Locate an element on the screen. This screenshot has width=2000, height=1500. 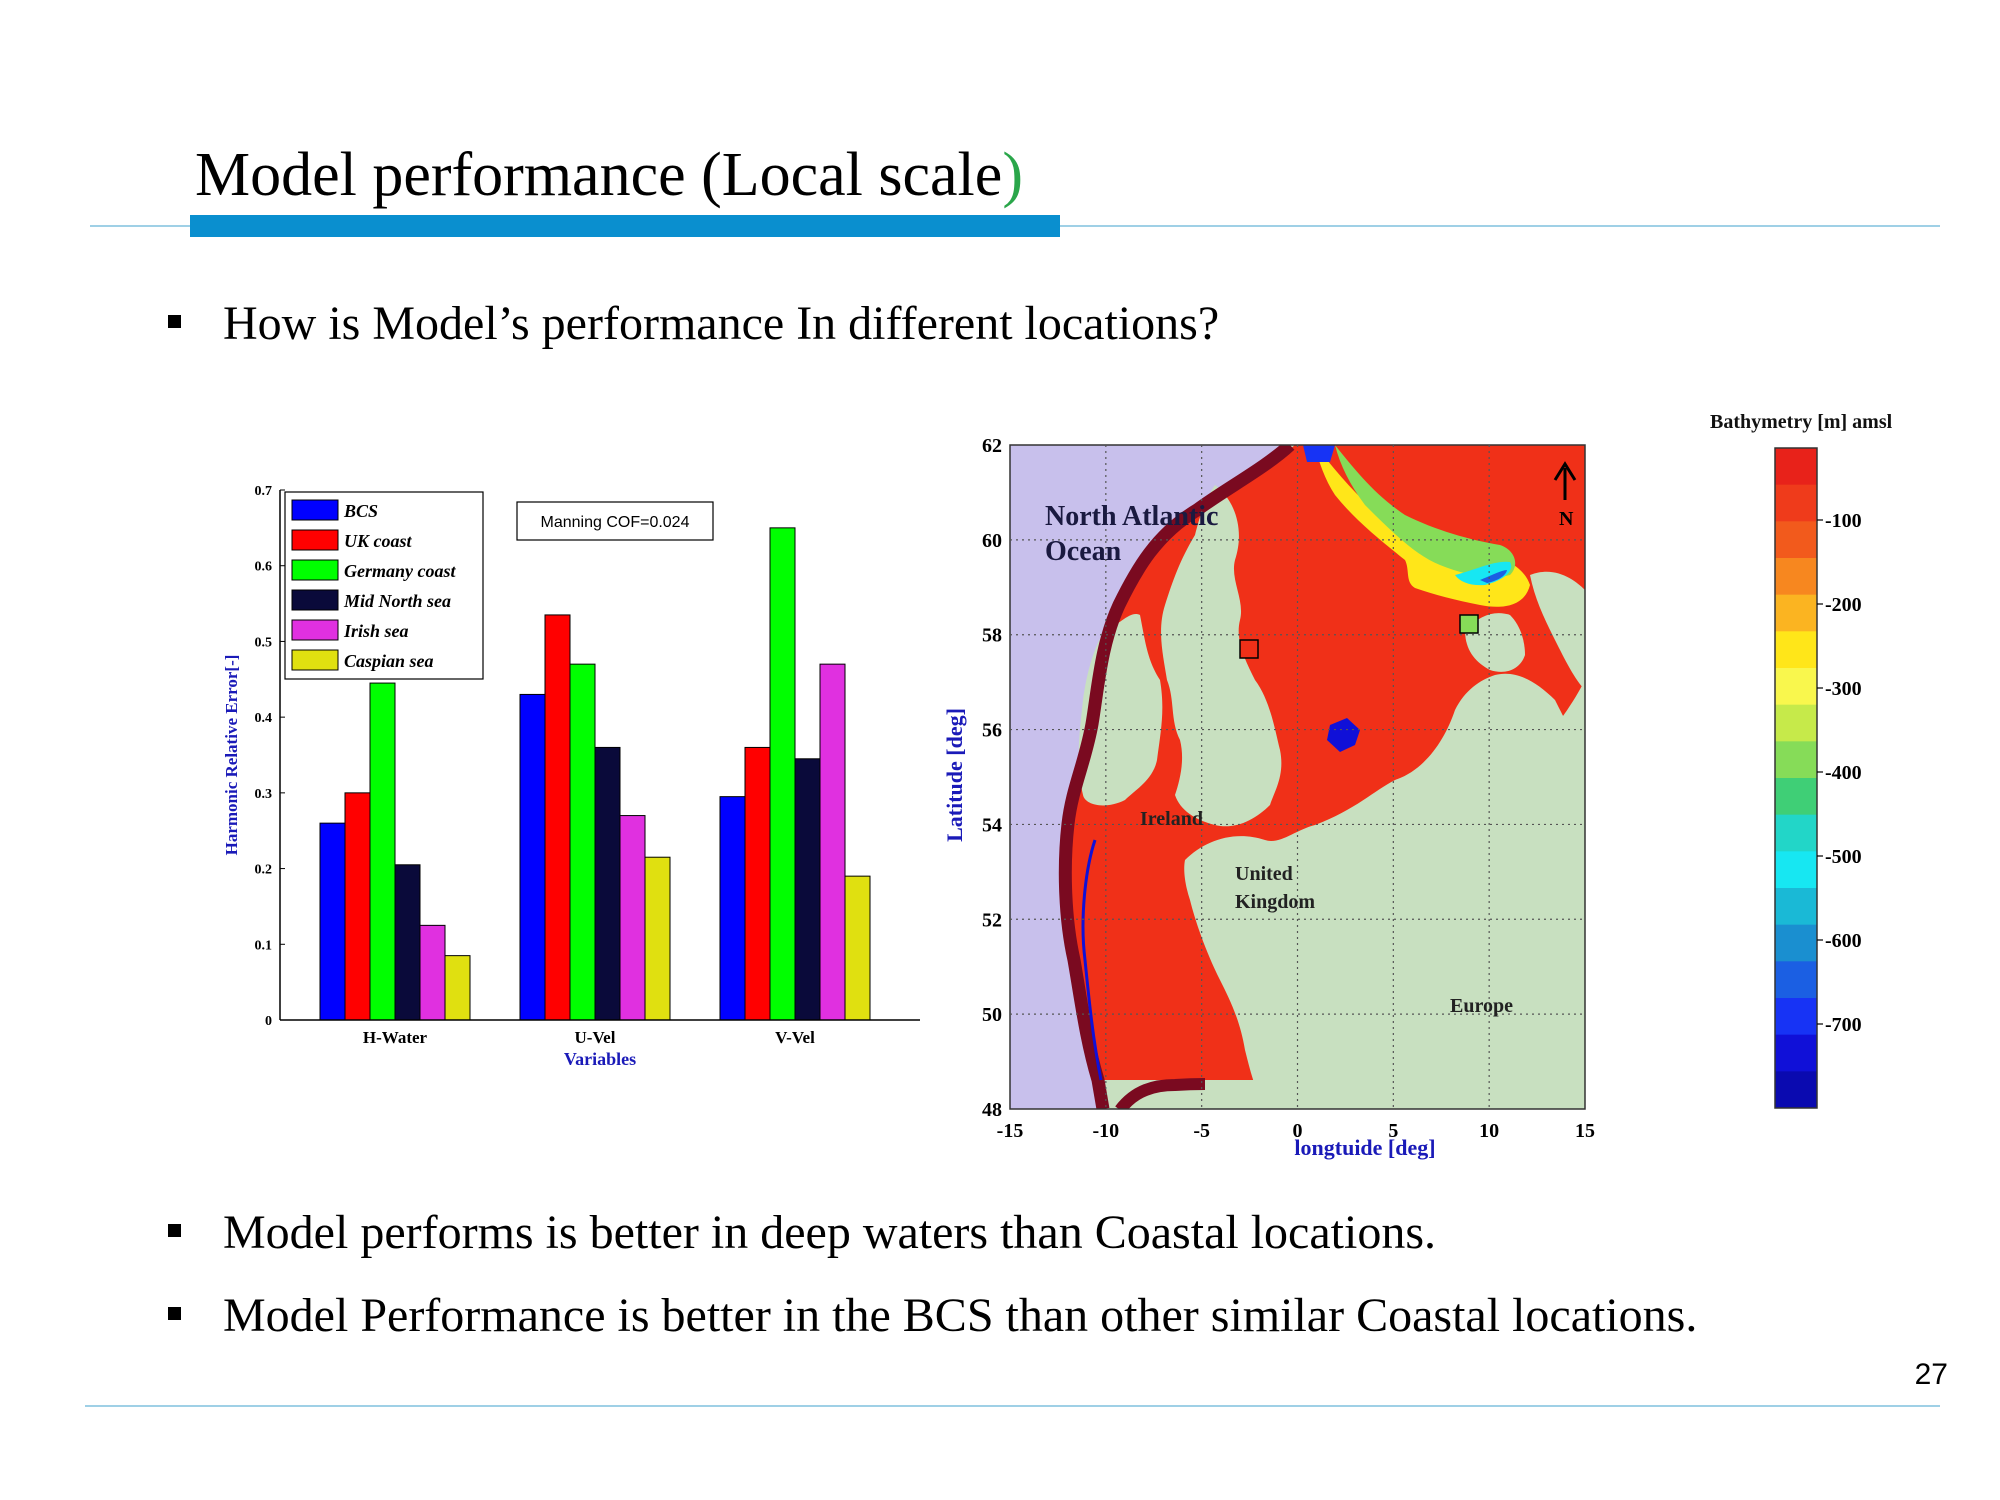
trench-slope is located at coordinates (1425, 511).